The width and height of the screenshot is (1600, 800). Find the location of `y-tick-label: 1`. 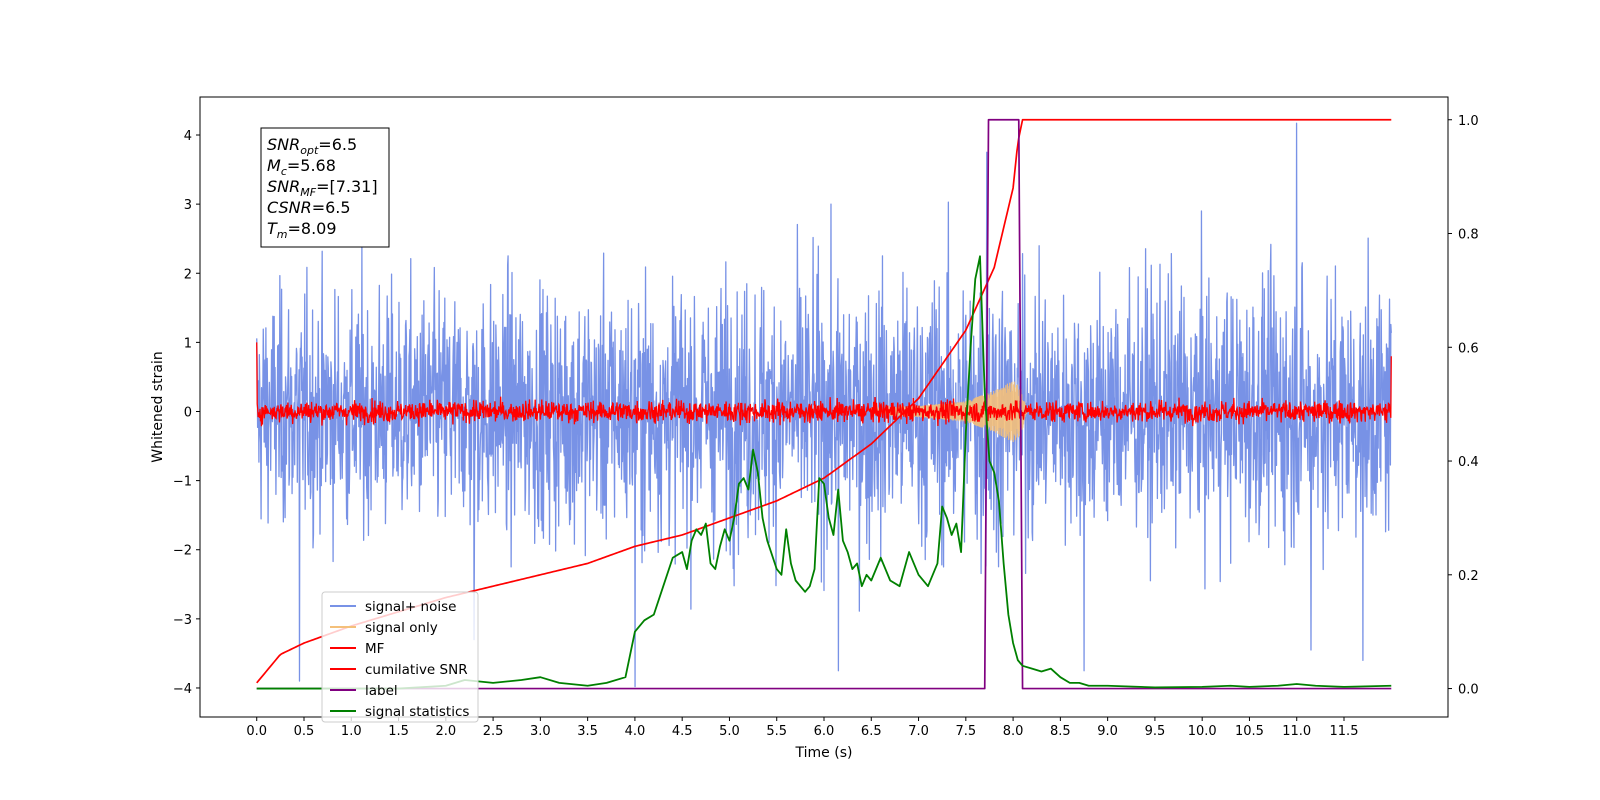

y-tick-label: 1 is located at coordinates (188, 343).